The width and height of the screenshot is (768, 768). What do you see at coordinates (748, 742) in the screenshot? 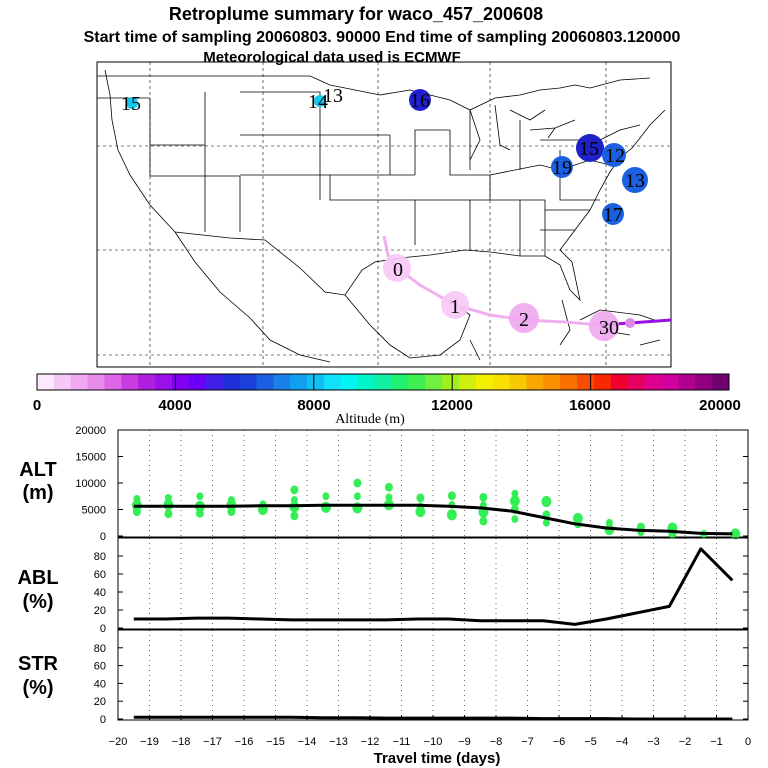
I see `x-tick-label: 0` at bounding box center [748, 742].